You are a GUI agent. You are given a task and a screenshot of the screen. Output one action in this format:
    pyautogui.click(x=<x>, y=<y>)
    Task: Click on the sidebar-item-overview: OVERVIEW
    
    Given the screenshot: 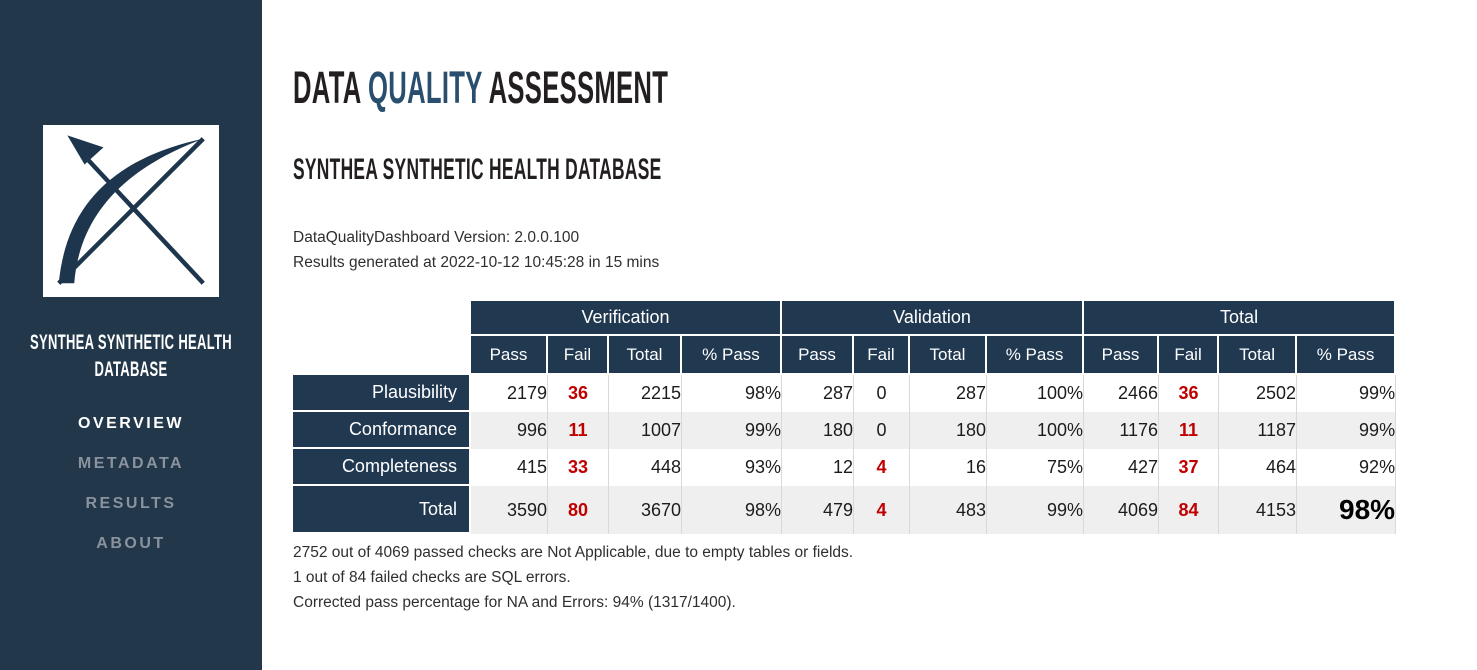 What is the action you would take?
    pyautogui.click(x=131, y=423)
    